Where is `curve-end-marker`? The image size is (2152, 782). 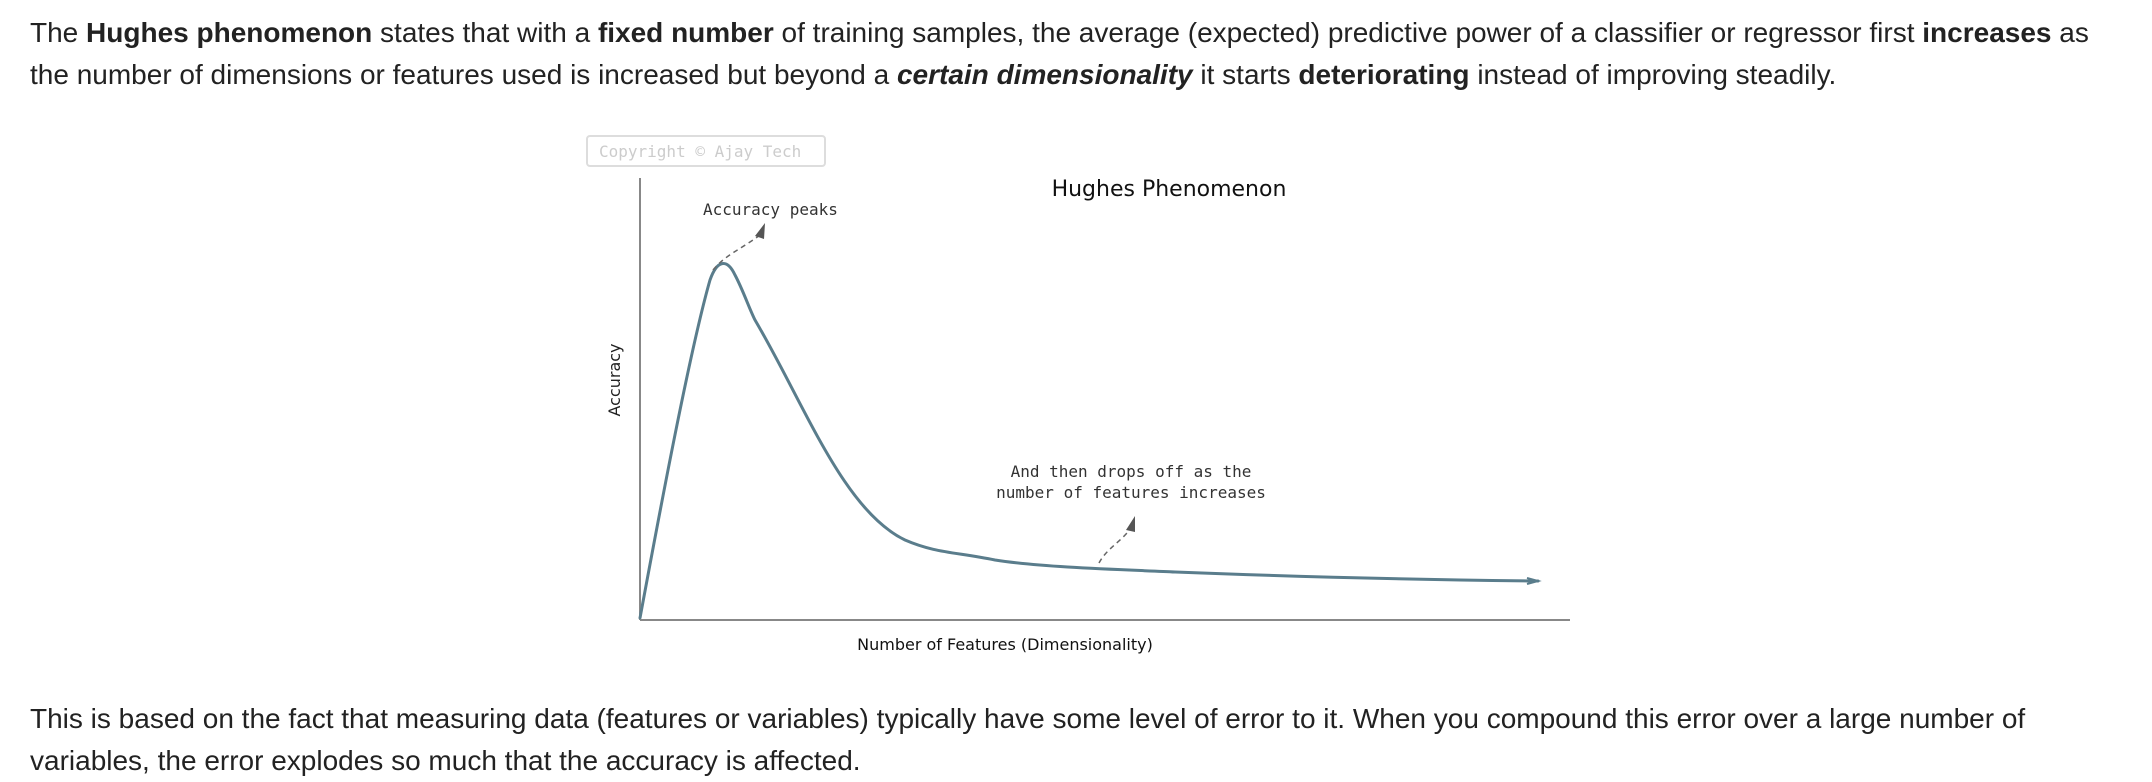 curve-end-marker is located at coordinates (1534, 581).